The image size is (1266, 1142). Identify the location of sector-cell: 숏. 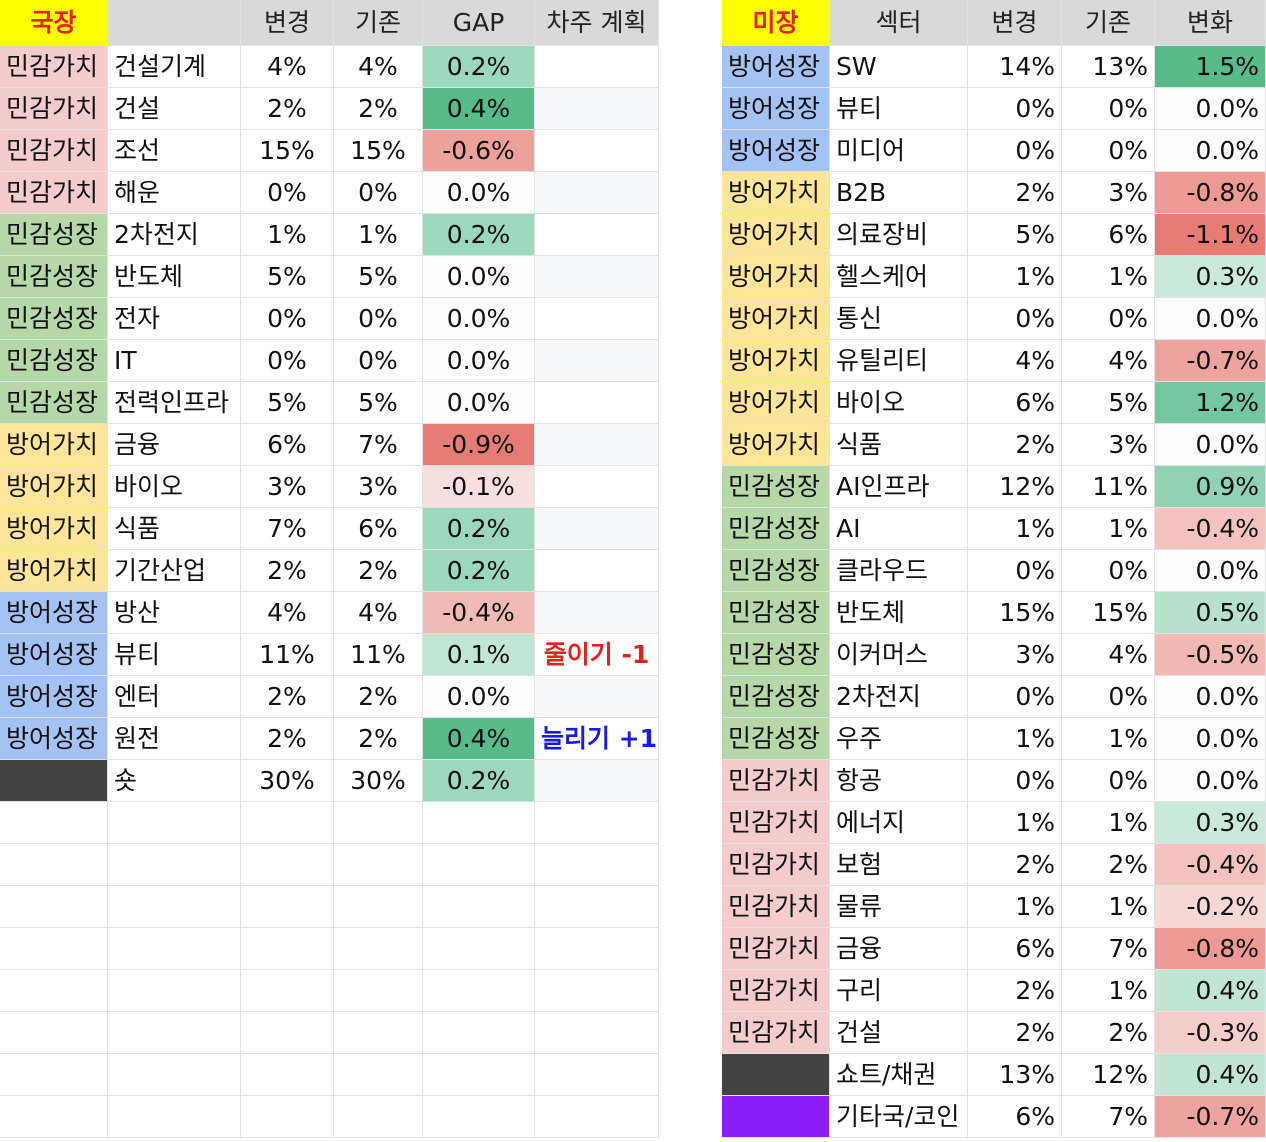
(174, 781).